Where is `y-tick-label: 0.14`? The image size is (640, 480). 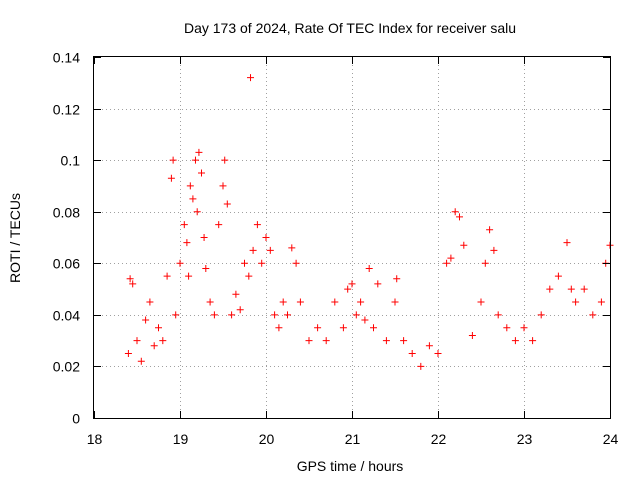
y-tick-label: 0.14 is located at coordinates (66, 58).